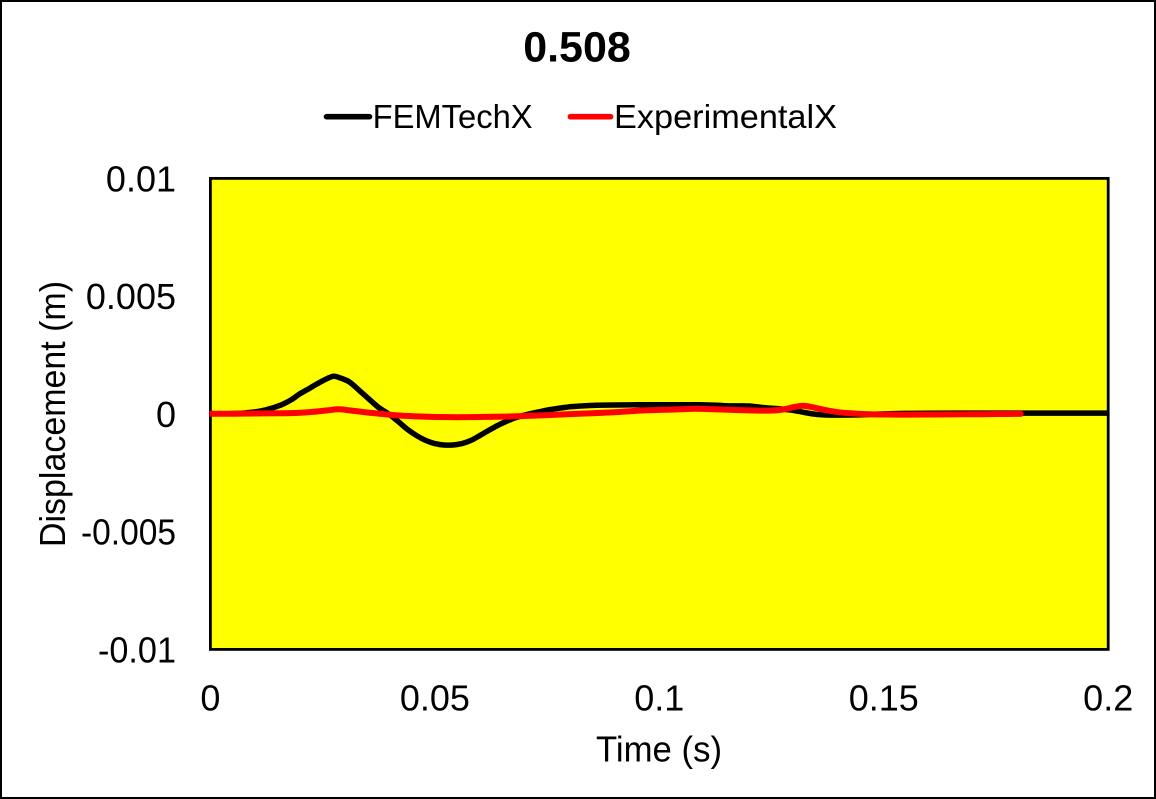 The height and width of the screenshot is (799, 1156). What do you see at coordinates (725, 116) in the screenshot?
I see `svg-text: ExperimentalX` at bounding box center [725, 116].